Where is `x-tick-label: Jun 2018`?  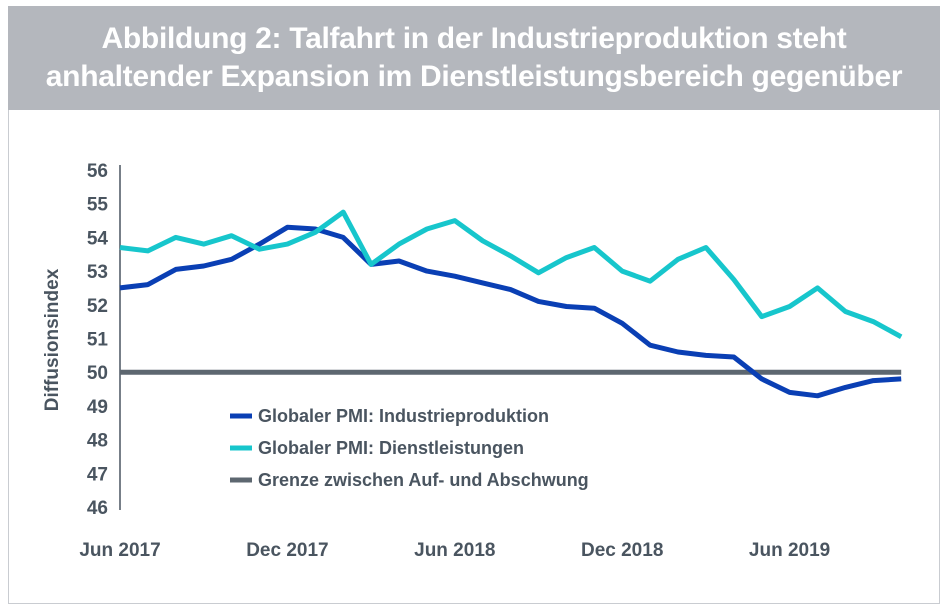
x-tick-label: Jun 2018 is located at coordinates (454, 550).